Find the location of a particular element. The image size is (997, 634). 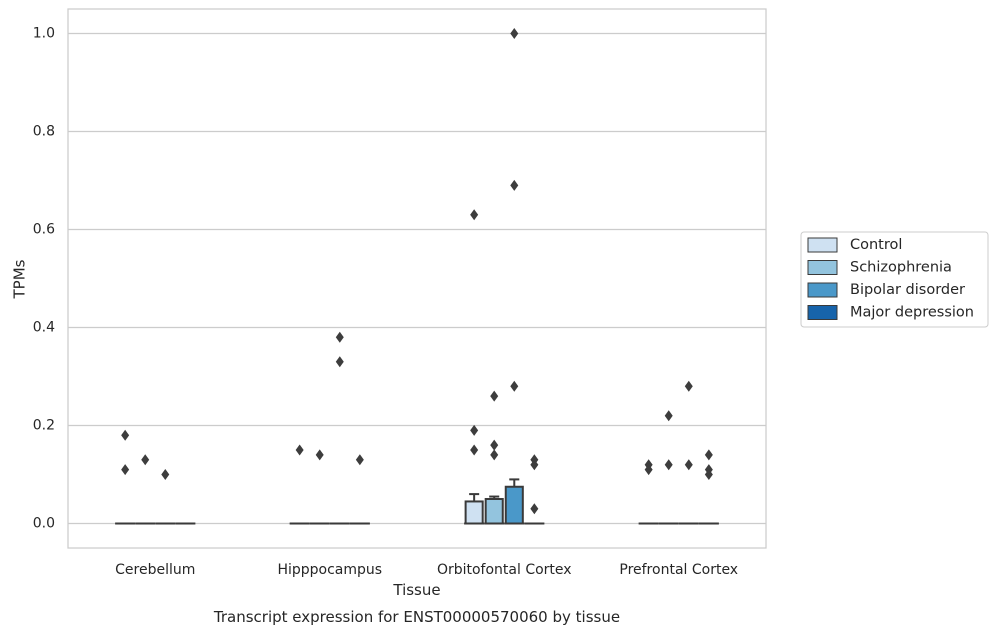

y-axis-label: TPMs is located at coordinates (20, 279).